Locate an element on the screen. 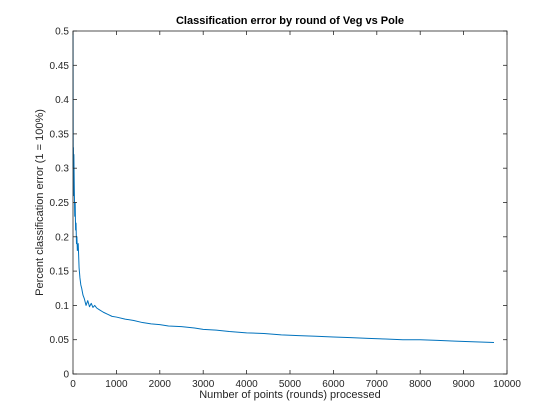 The width and height of the screenshot is (560, 420). y-tick-label: 0.25 is located at coordinates (60, 203).